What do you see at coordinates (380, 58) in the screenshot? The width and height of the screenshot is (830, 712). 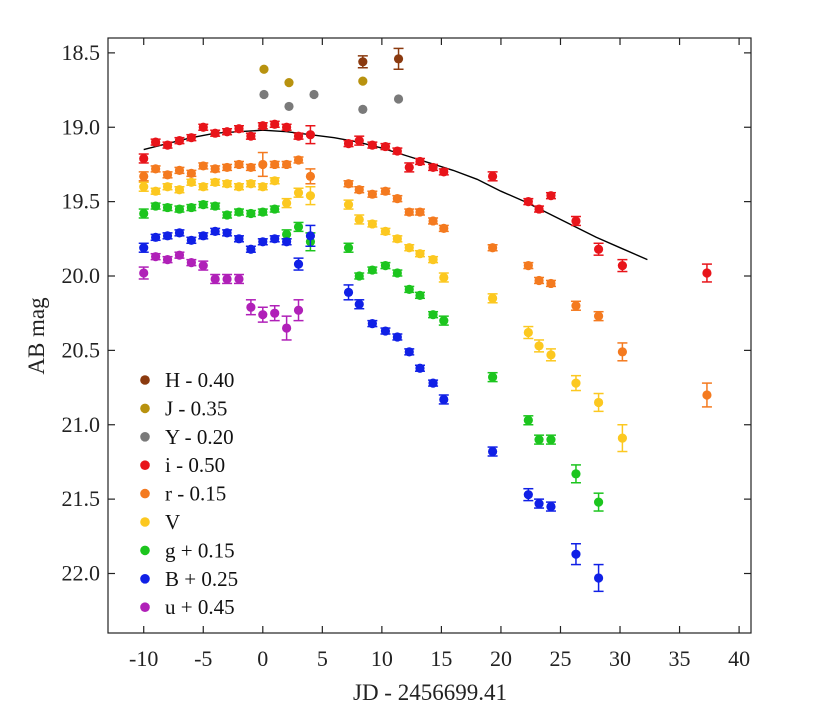 I see `series-h` at bounding box center [380, 58].